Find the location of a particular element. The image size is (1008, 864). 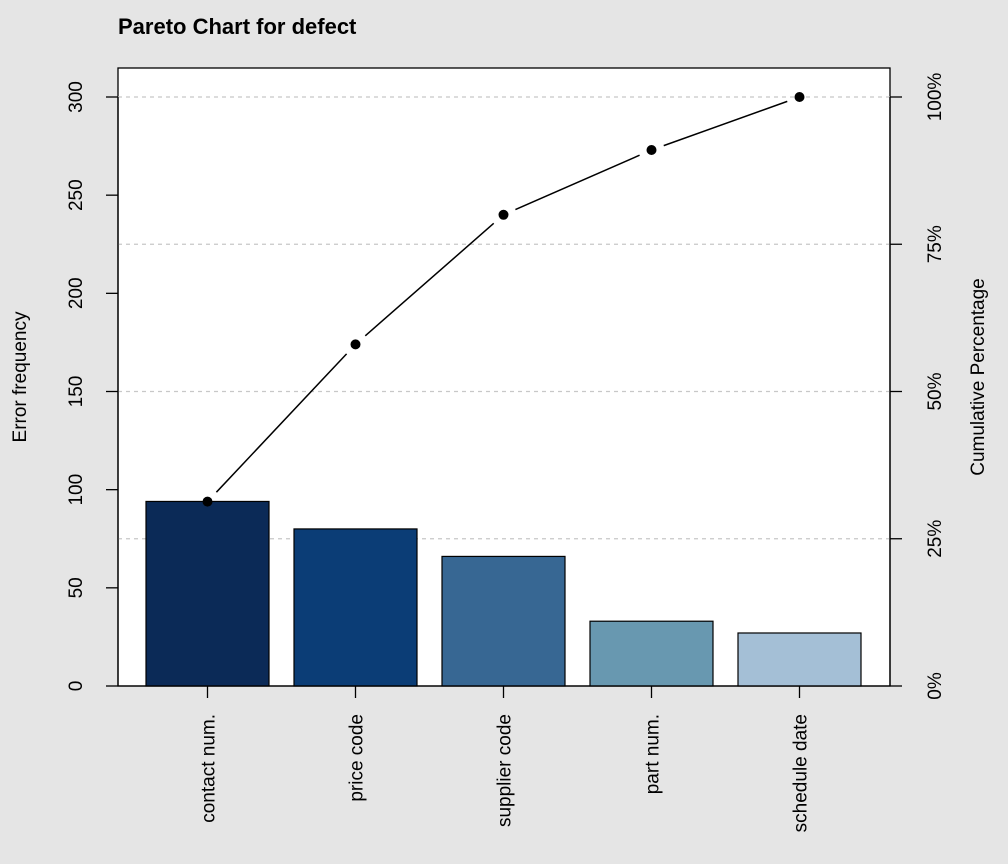

y-tick-label: 100 is located at coordinates (76, 490).